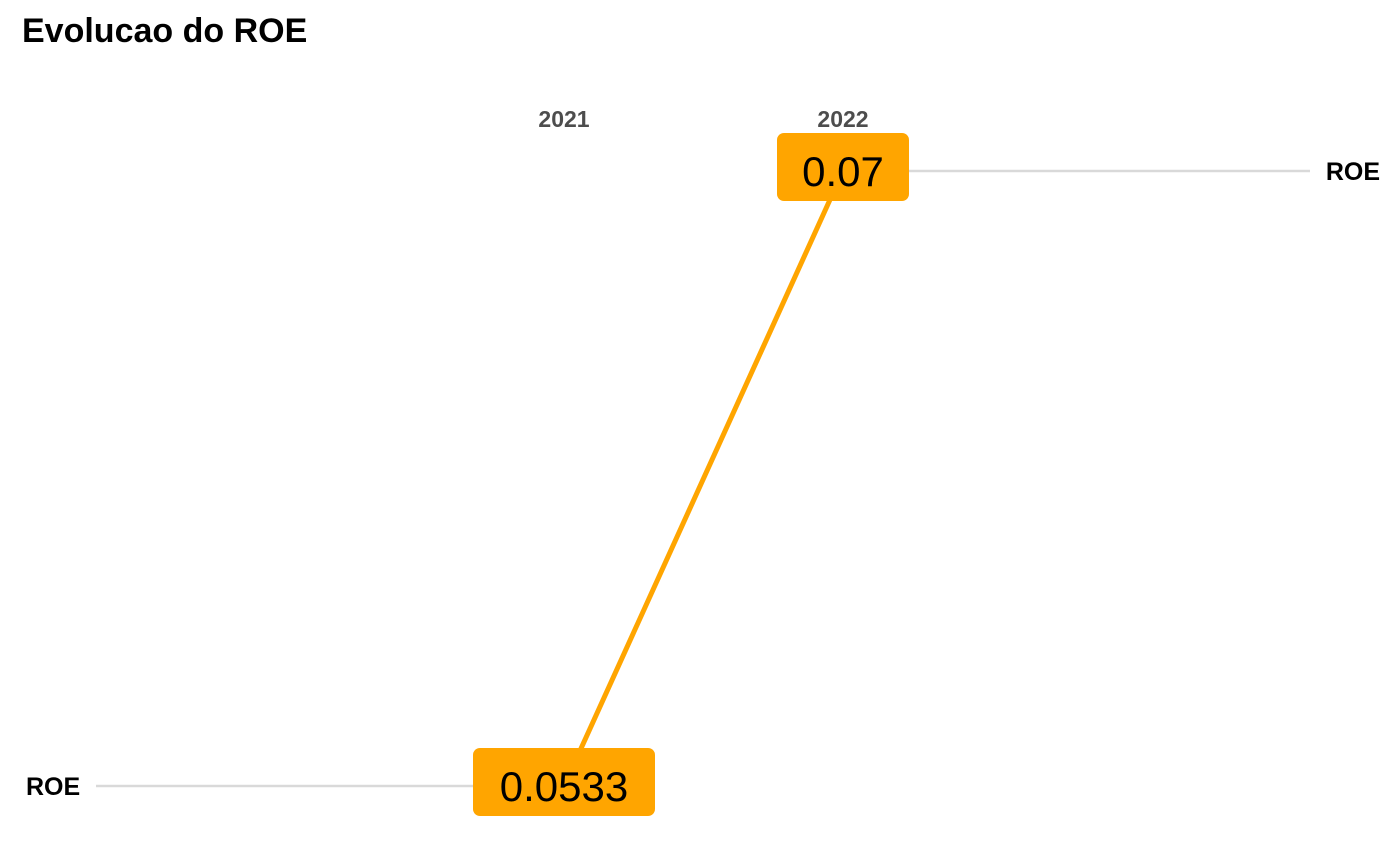  What do you see at coordinates (564, 786) in the screenshot?
I see `value-label-2021: 0.0533` at bounding box center [564, 786].